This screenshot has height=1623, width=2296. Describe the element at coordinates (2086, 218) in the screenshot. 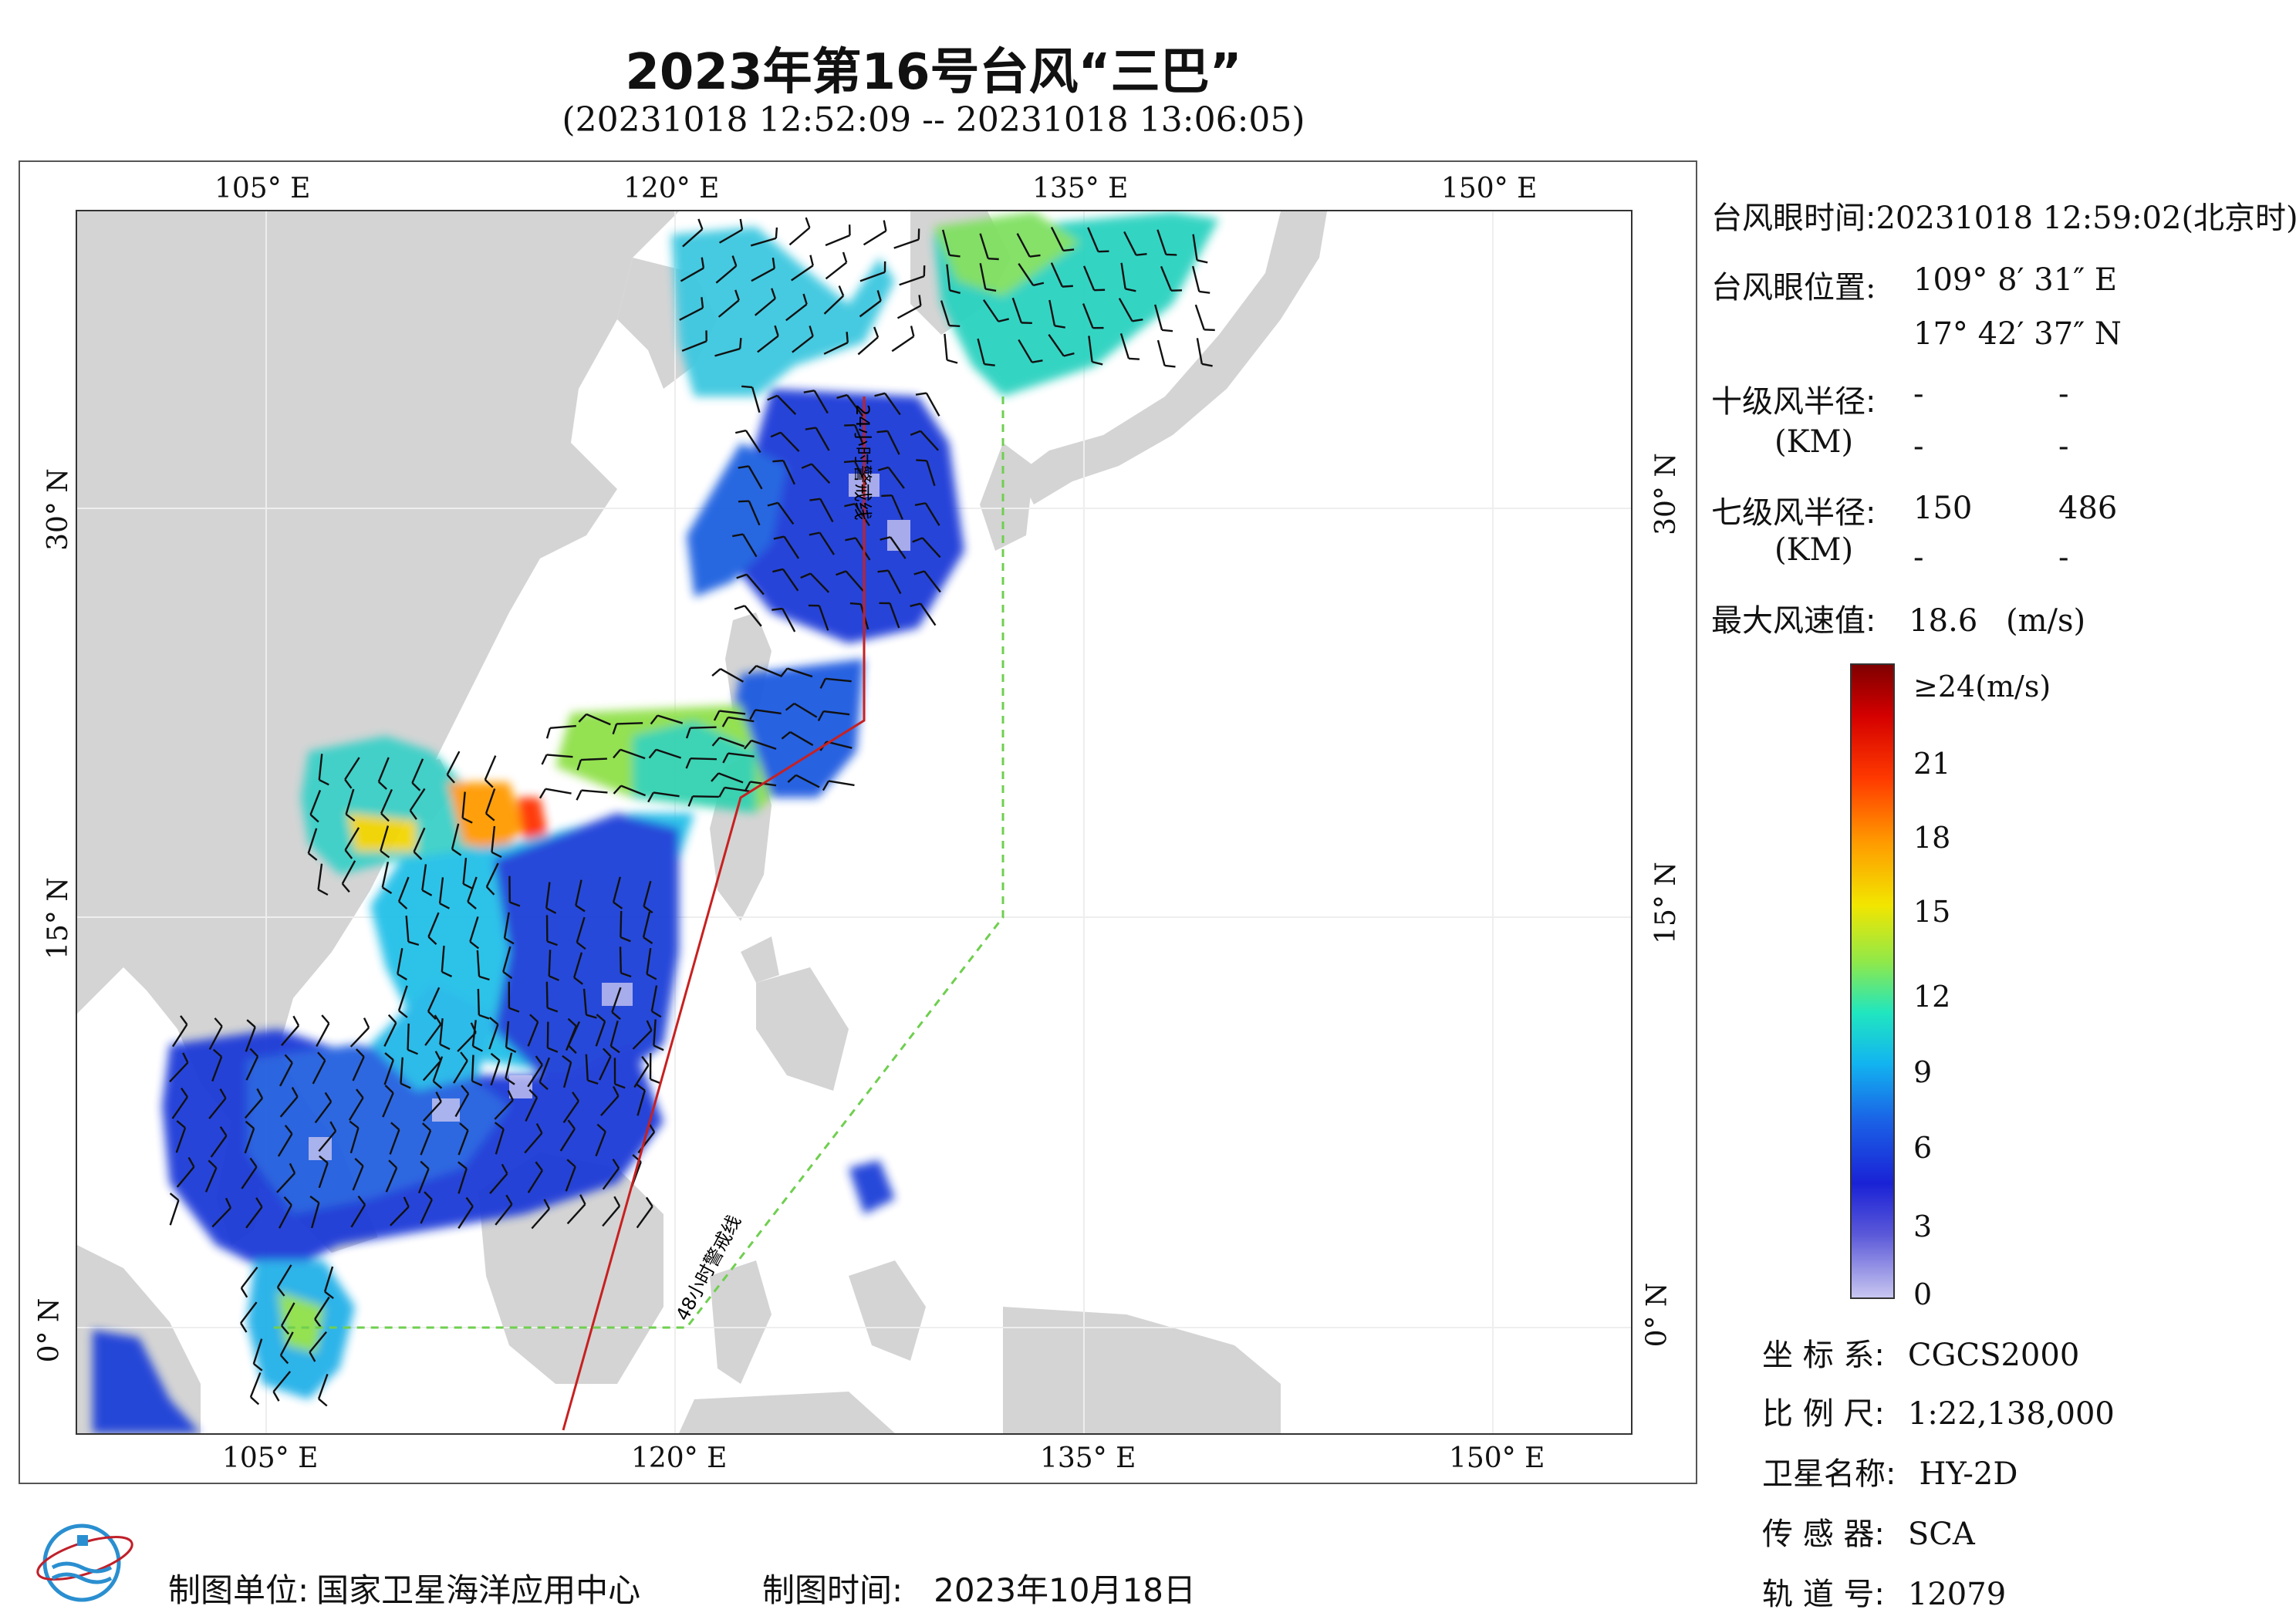

I see `eye-time-value: 20231018 12:59:02(北京时)` at that location.